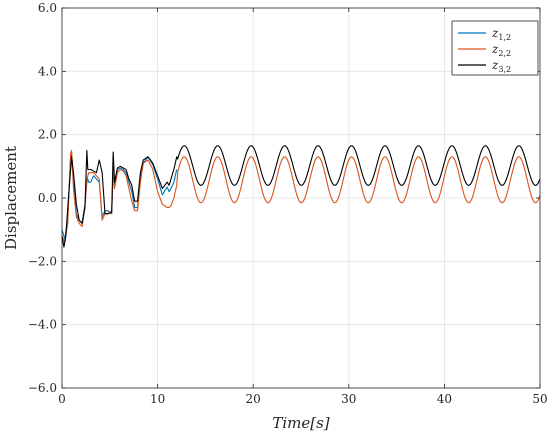  I want to click on y-tick-label: 2.0, so click(47, 135).